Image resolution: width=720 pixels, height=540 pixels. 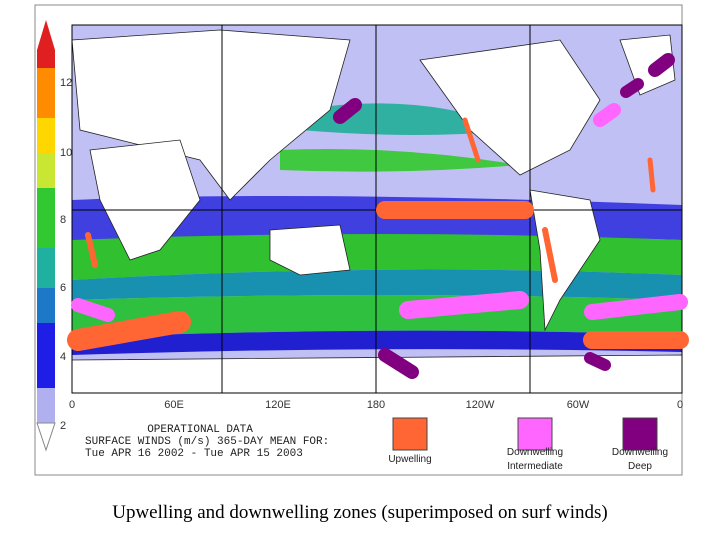 I want to click on longitude-label: 120W, so click(x=480, y=405).